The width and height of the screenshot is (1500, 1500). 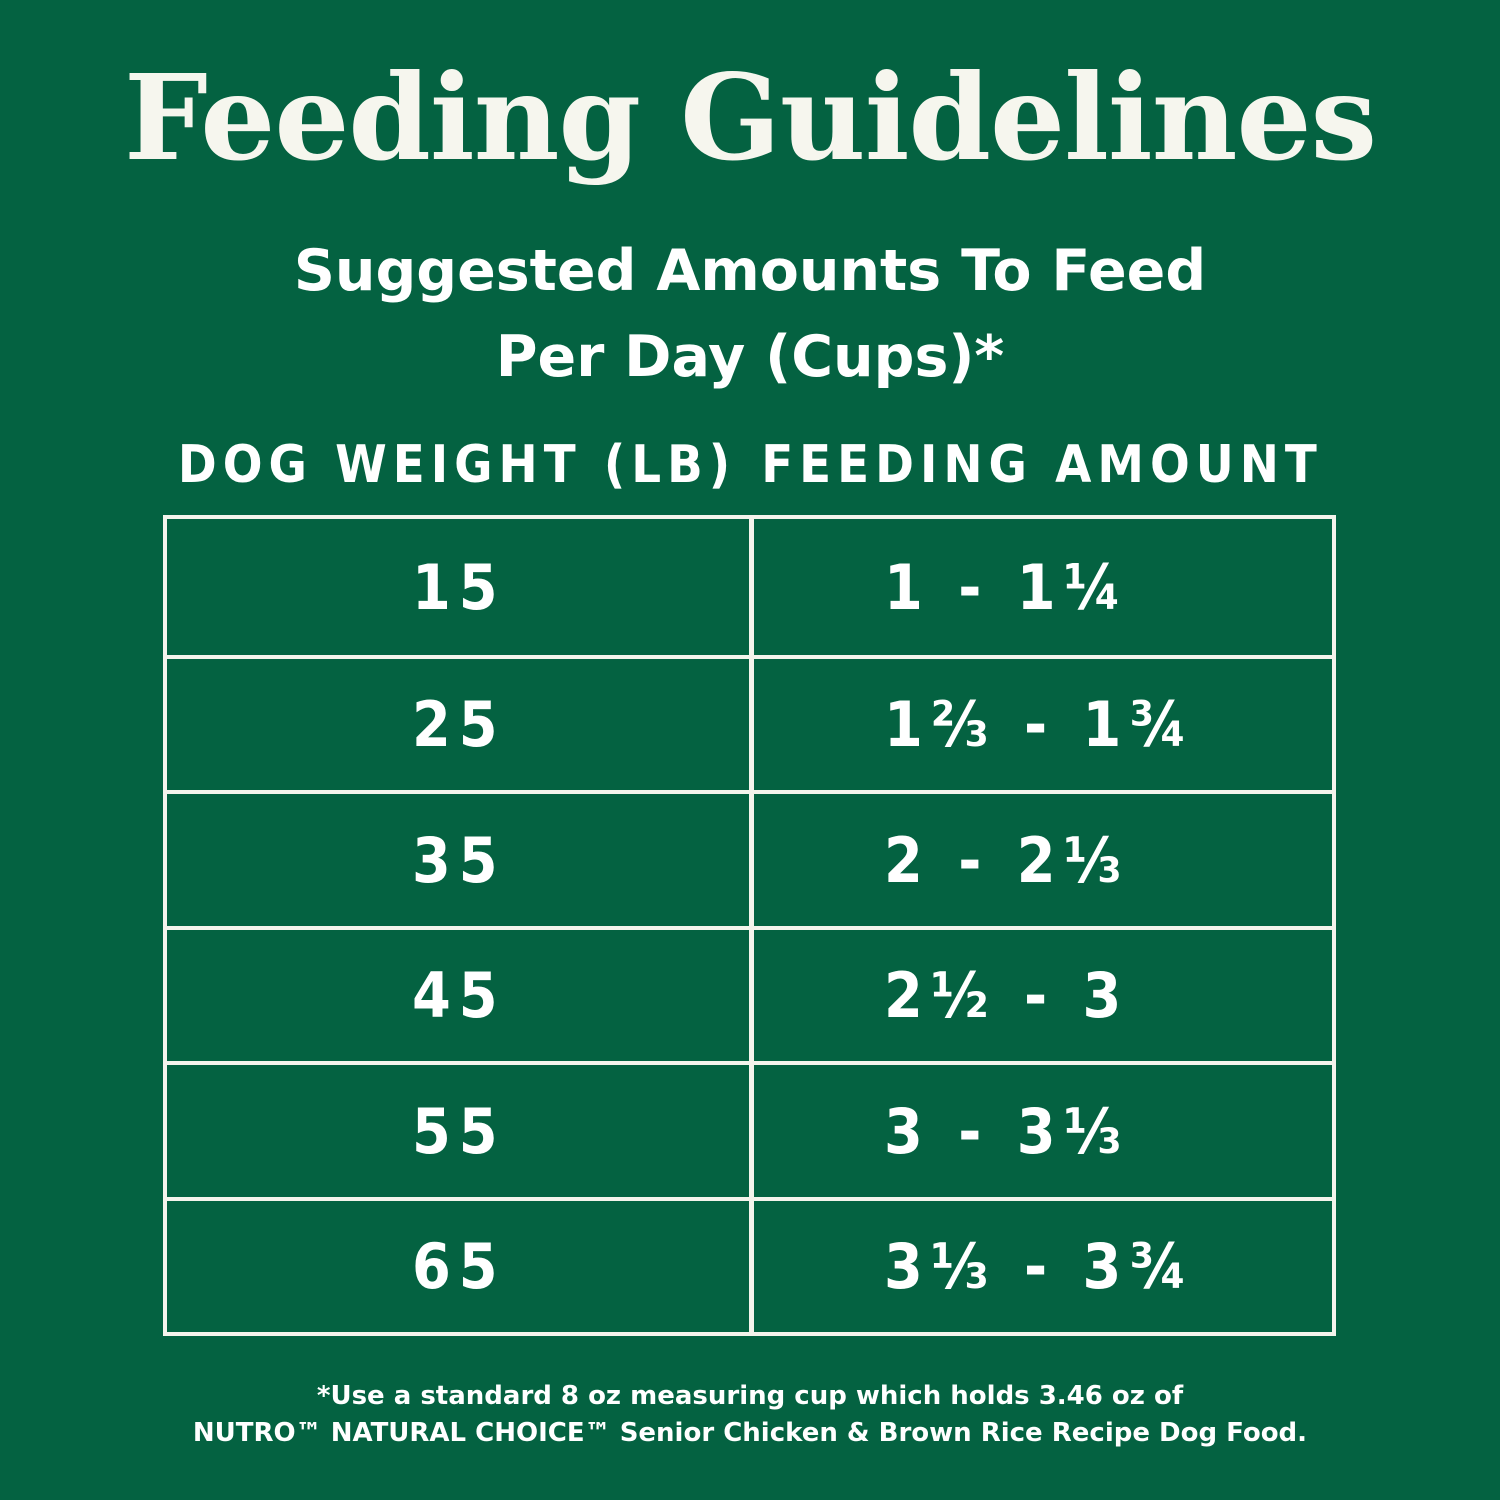 I want to click on weight-cell: 55, so click(x=459, y=1131).